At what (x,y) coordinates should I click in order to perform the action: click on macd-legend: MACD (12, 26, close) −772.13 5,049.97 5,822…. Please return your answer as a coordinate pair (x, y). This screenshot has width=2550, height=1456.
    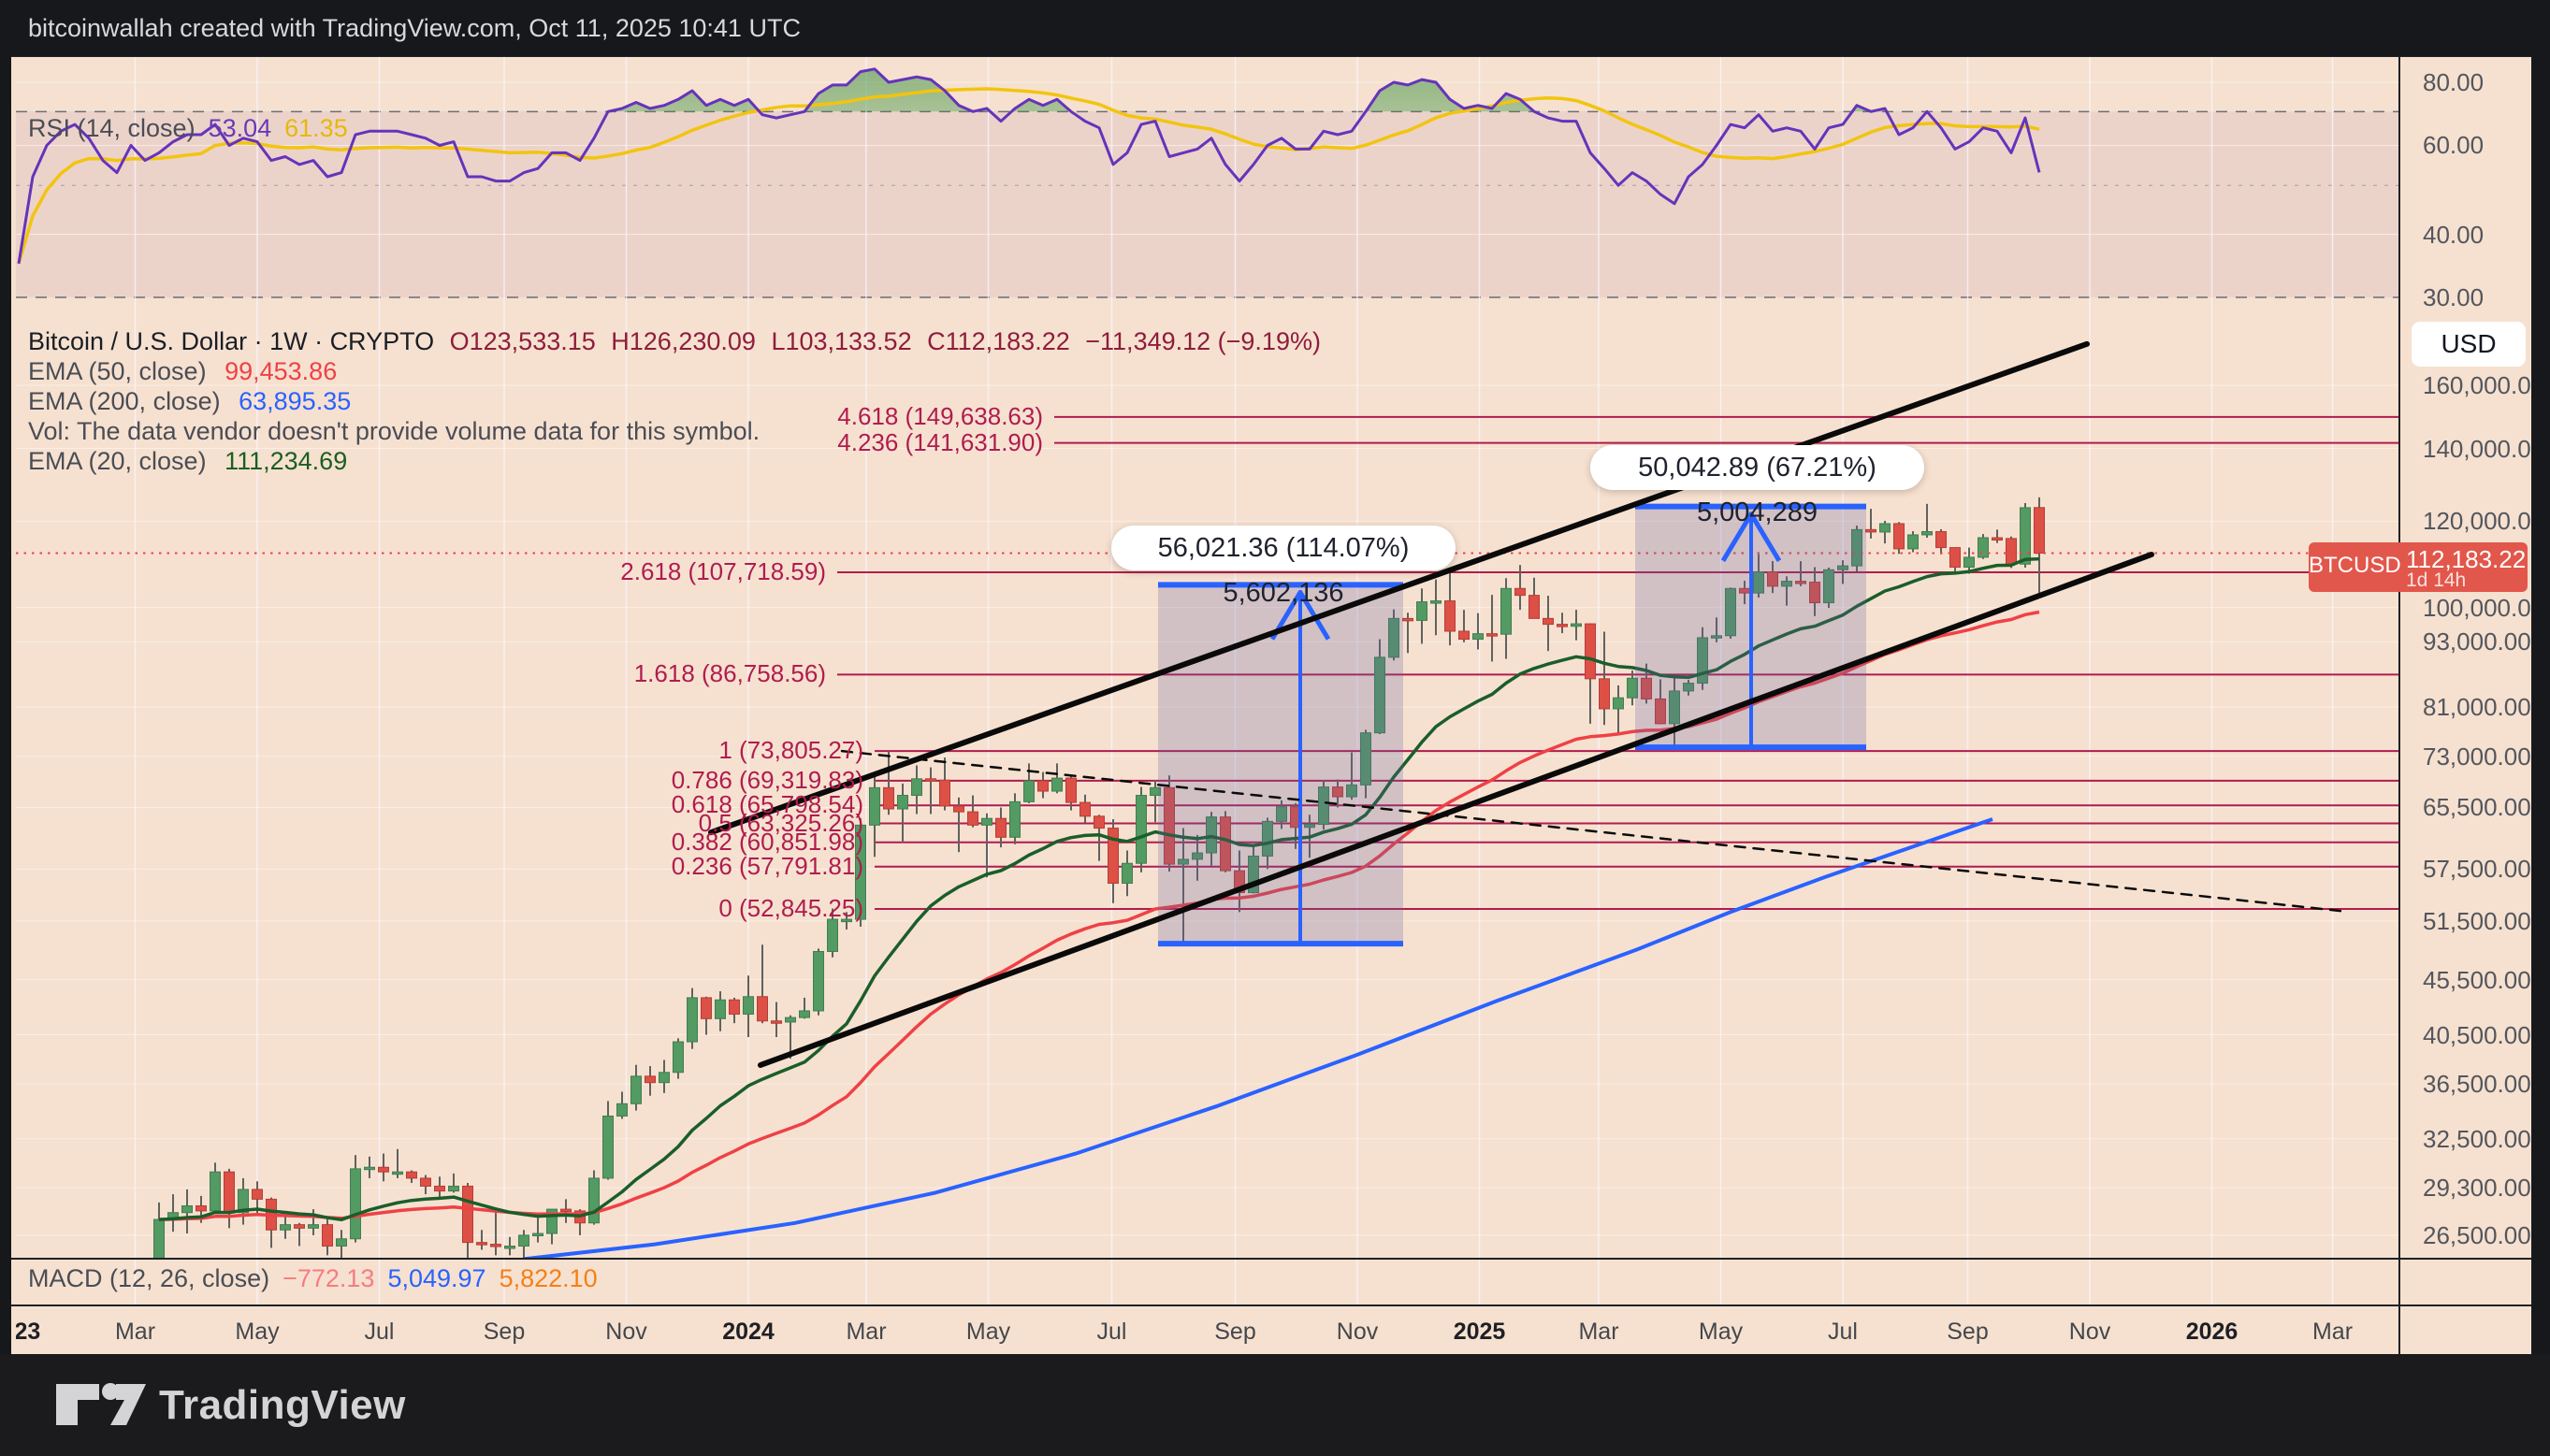
    Looking at the image, I should click on (313, 1278).